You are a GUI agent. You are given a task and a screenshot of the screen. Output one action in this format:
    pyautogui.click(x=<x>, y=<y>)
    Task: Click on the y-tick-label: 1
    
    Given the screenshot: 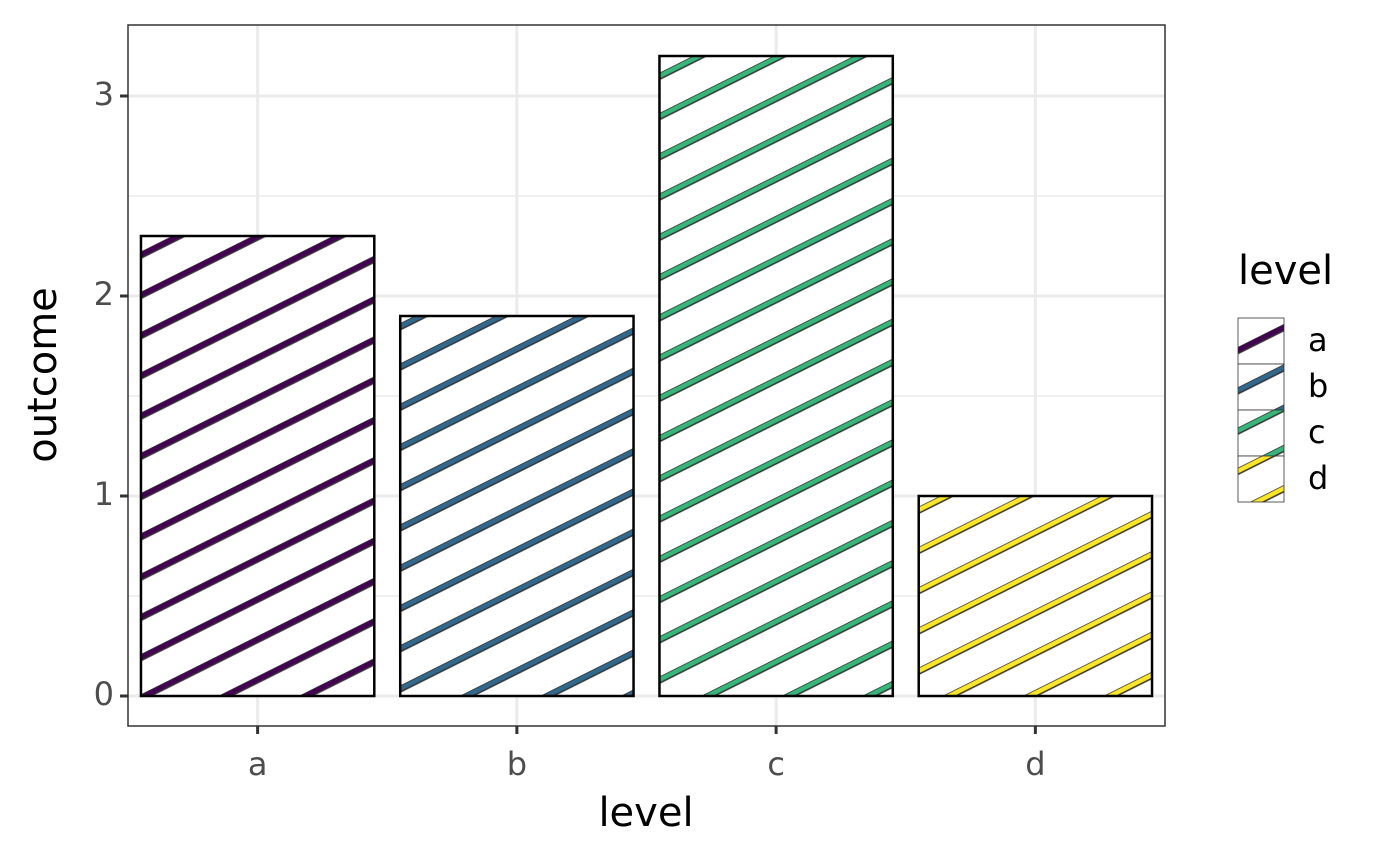 What is the action you would take?
    pyautogui.click(x=104, y=494)
    